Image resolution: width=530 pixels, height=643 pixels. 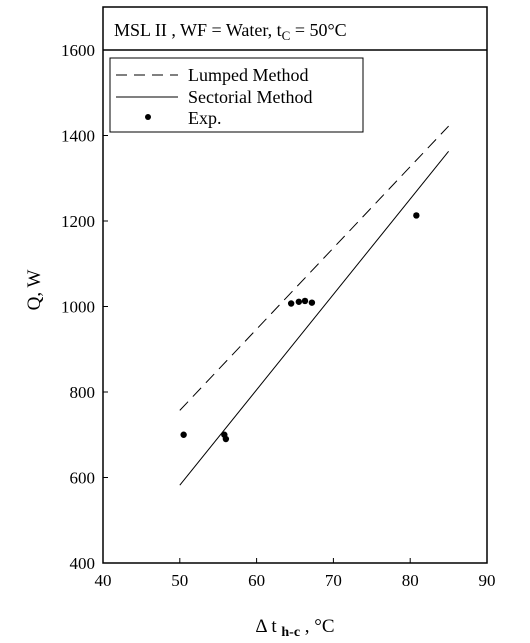 I want to click on legend-label-sectorial: Sectorial Method, so click(x=250, y=97).